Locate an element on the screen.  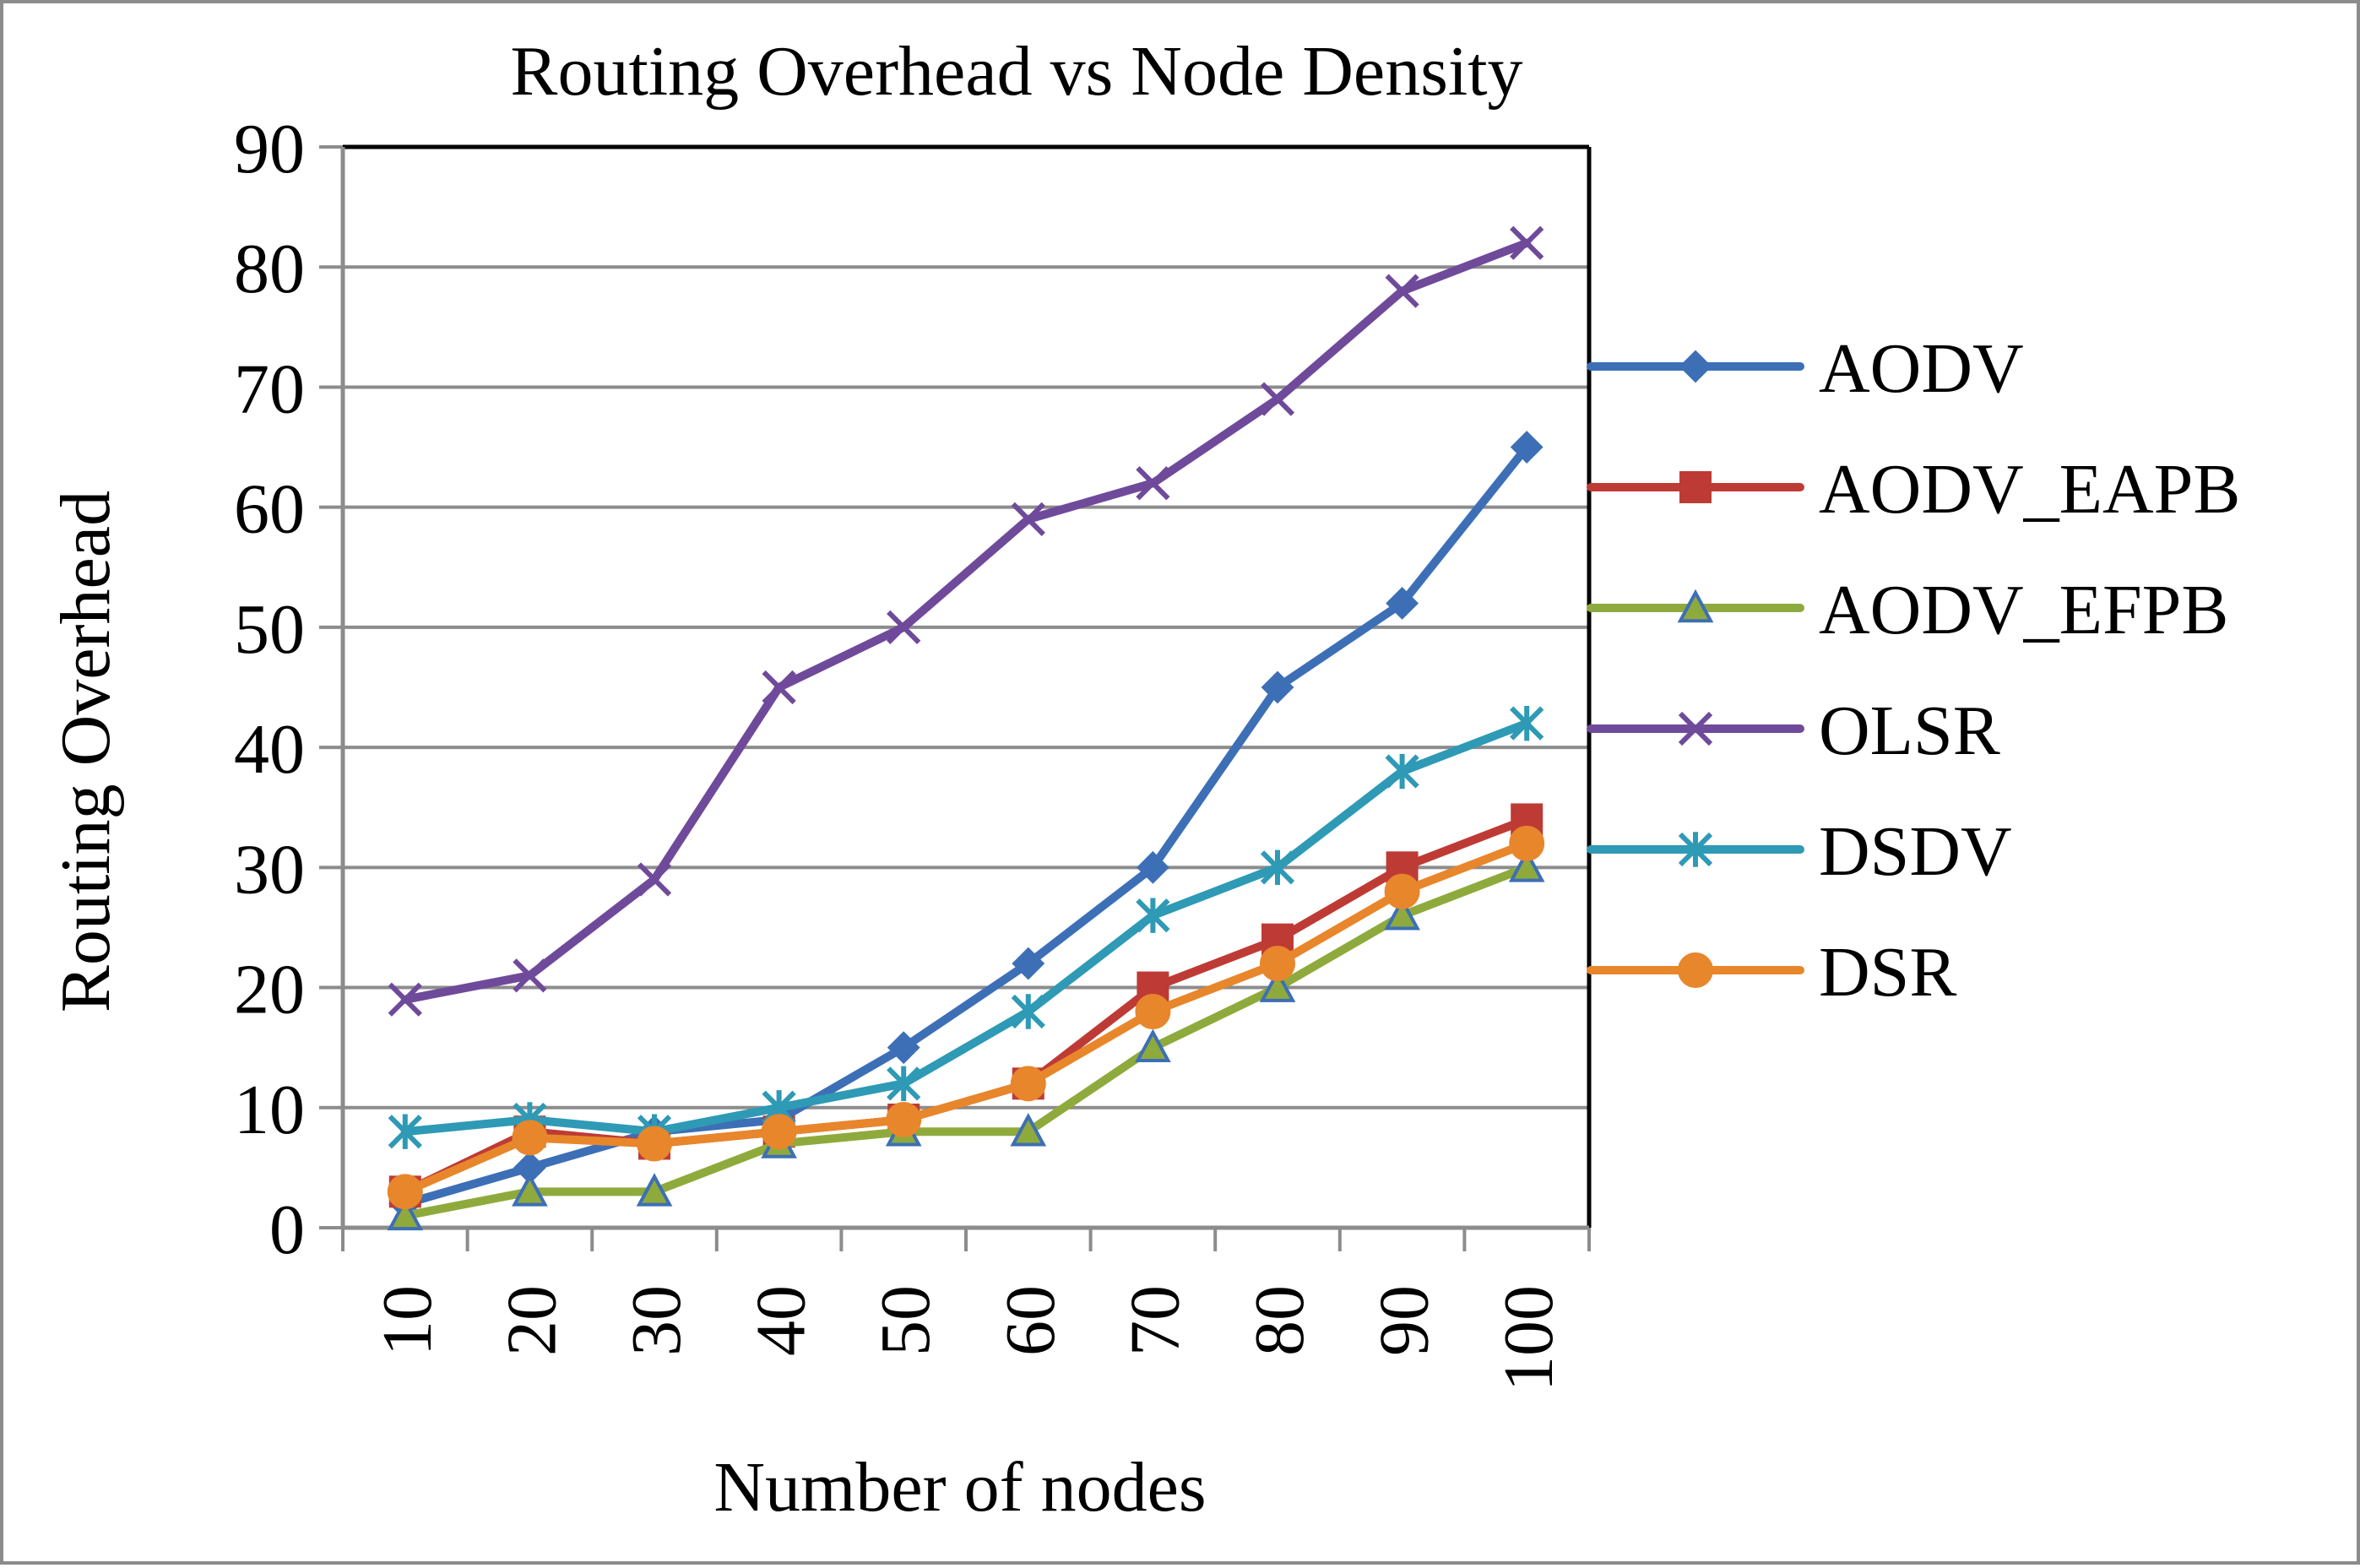
legend-item: OLSR is located at coordinates (1793, 731).